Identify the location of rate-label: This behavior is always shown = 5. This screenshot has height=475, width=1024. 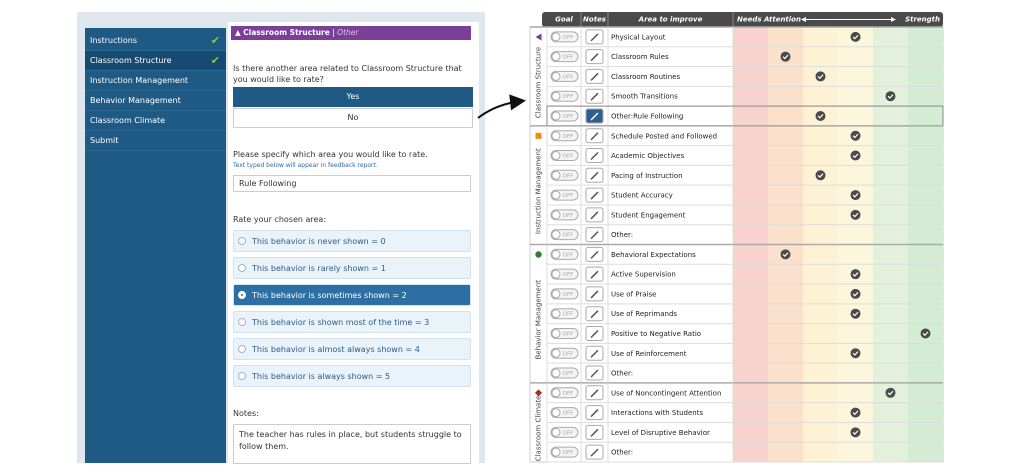
(321, 376).